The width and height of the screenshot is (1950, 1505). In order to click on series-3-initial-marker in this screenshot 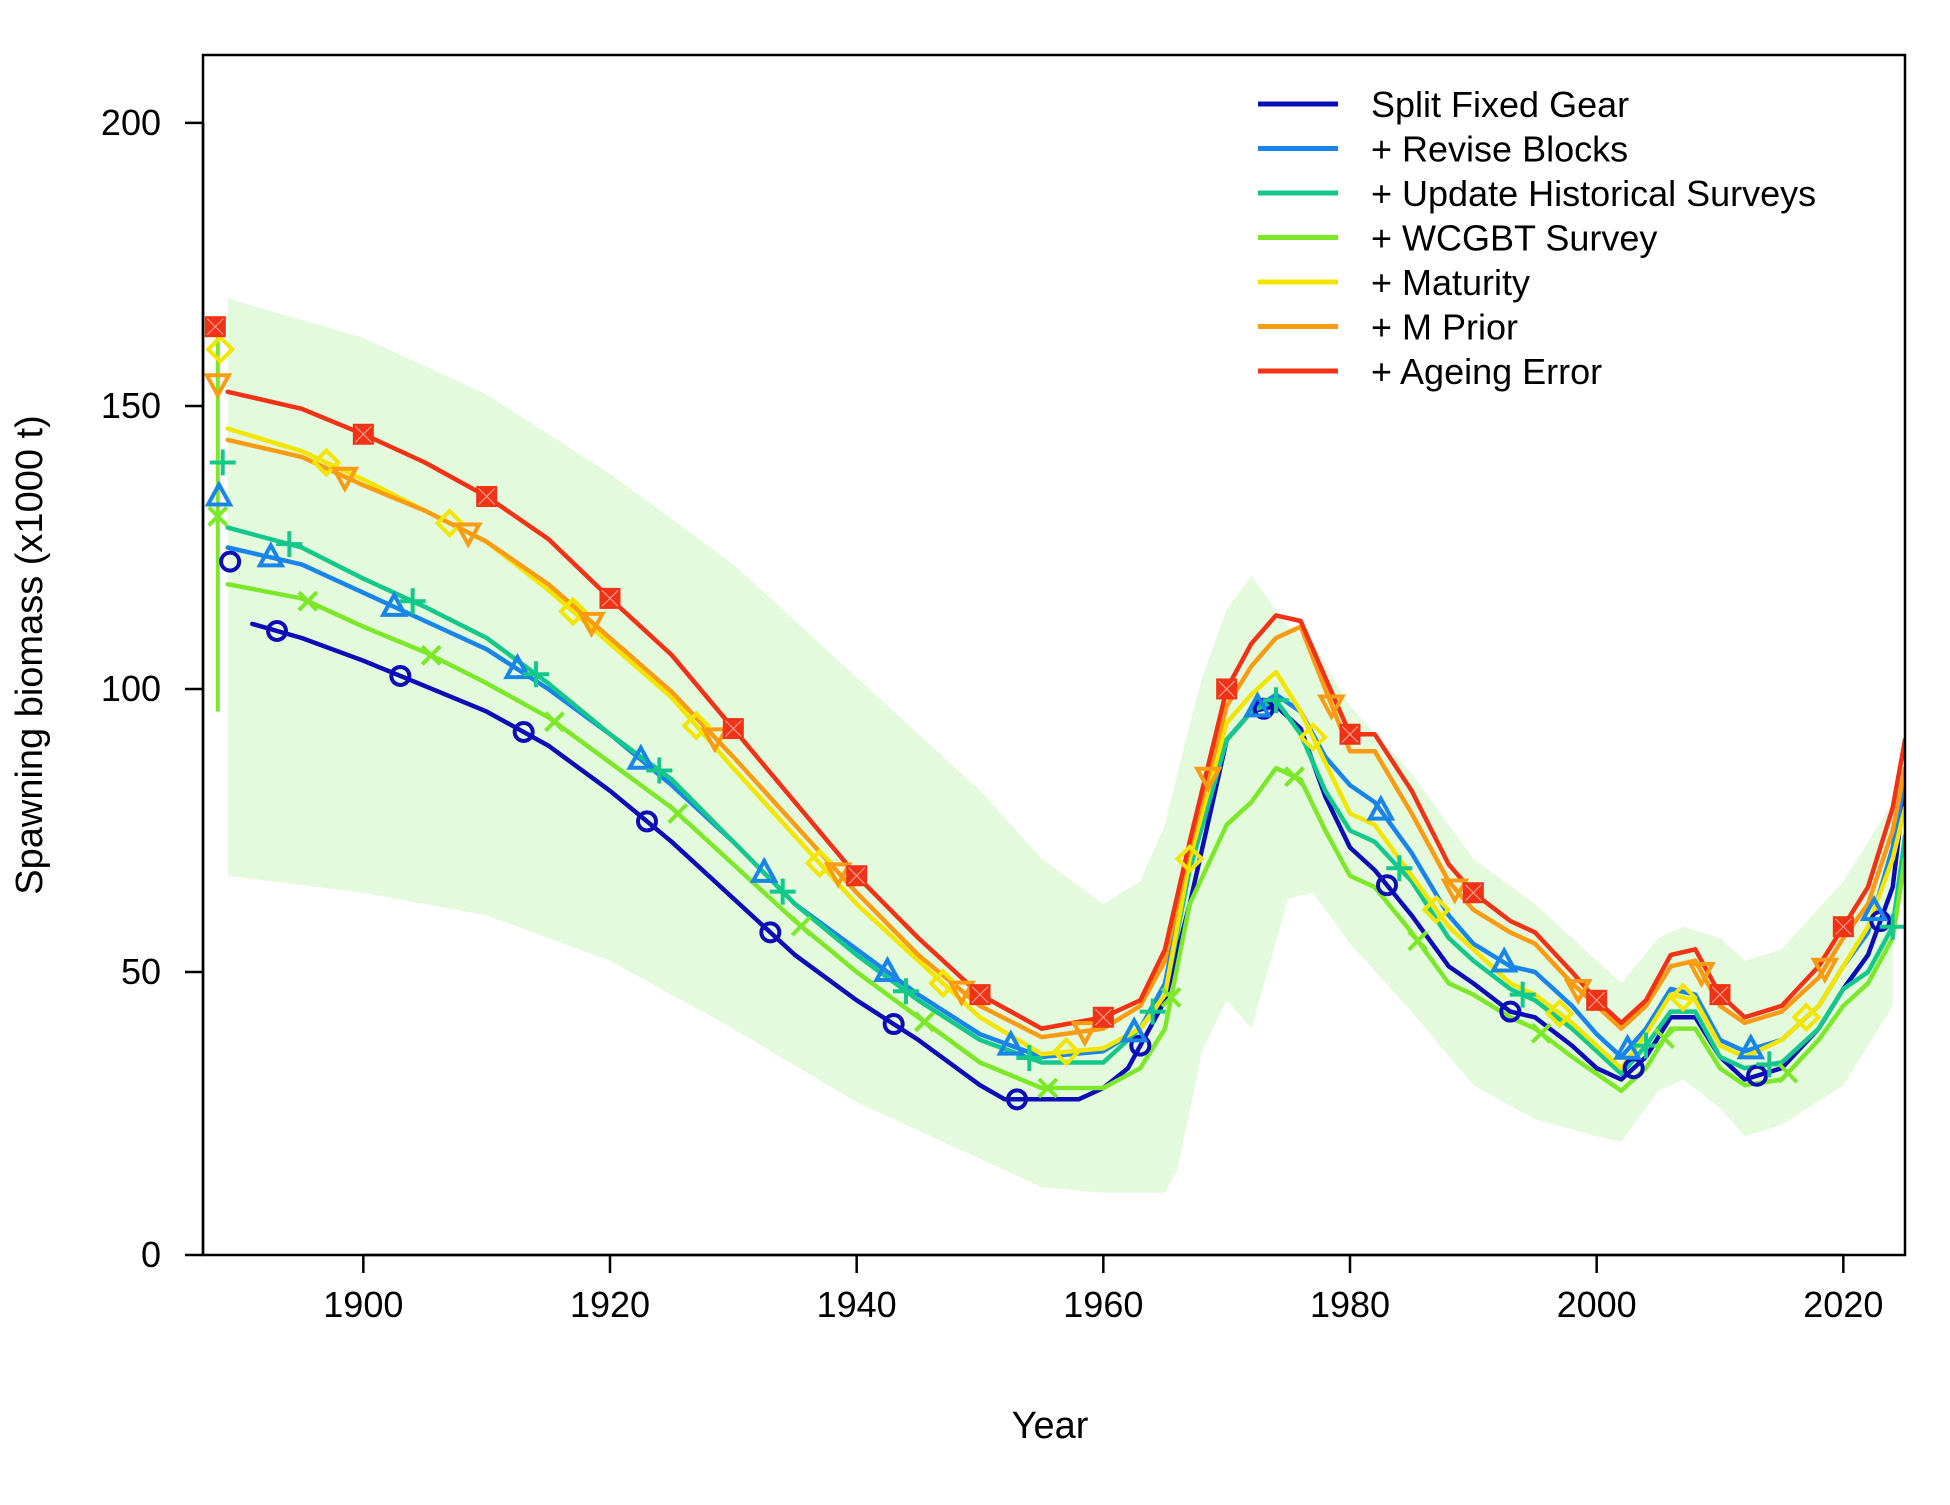, I will do `click(222, 462)`.